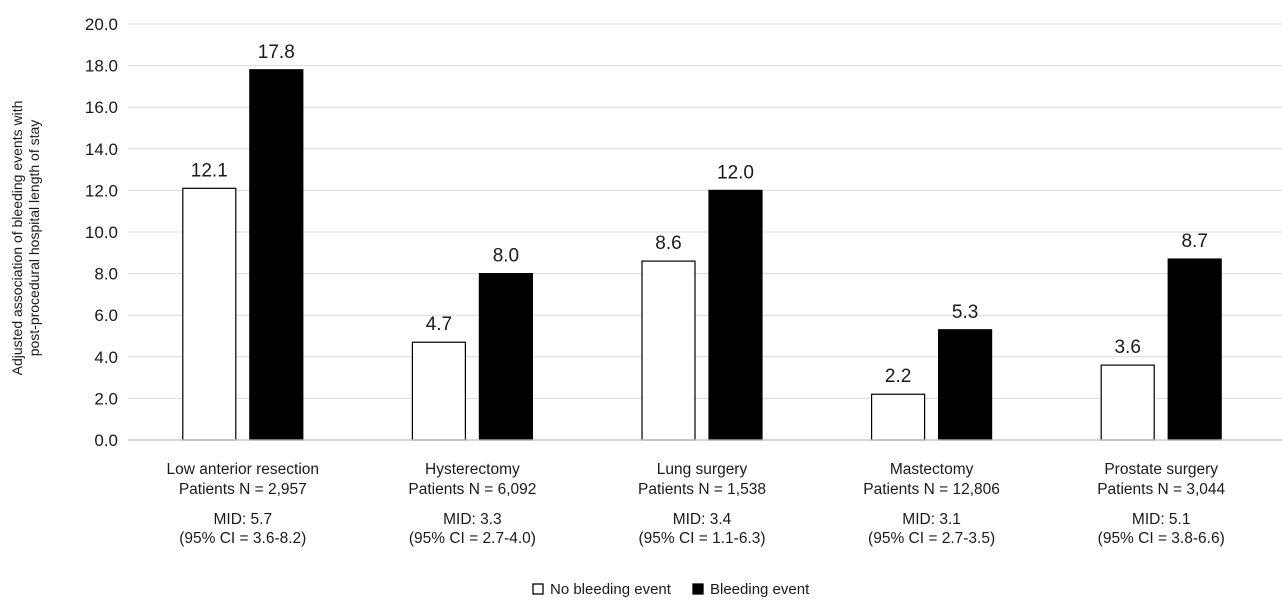 The height and width of the screenshot is (606, 1282). Describe the element at coordinates (931, 489) in the screenshot. I see `category-patients: Patients N = 12,806` at that location.